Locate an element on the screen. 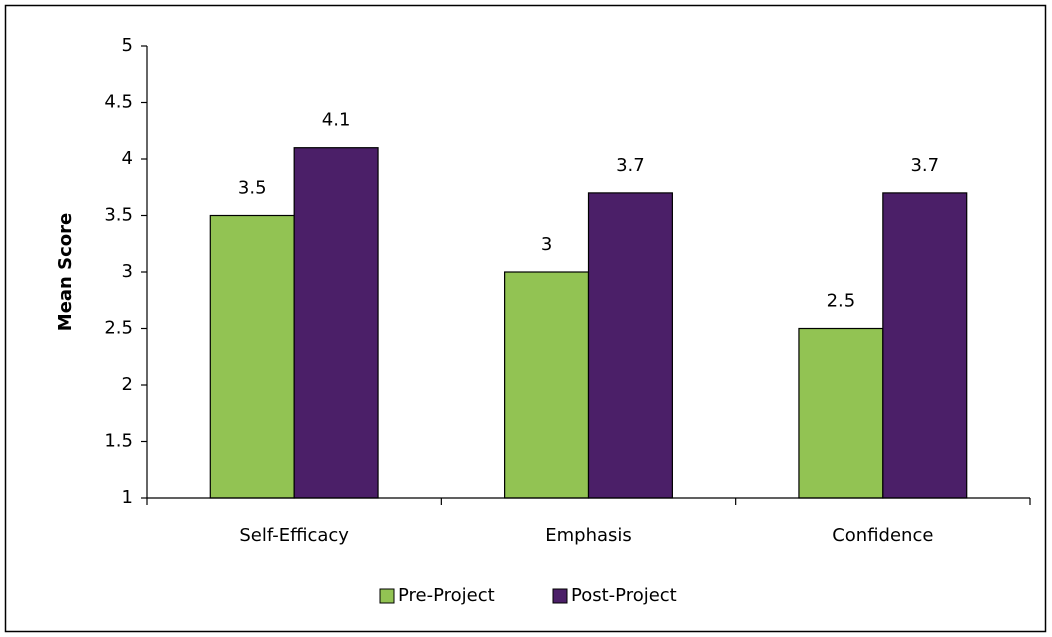 This screenshot has height=637, width=1052. y-tick-label: 1 is located at coordinates (127, 497).